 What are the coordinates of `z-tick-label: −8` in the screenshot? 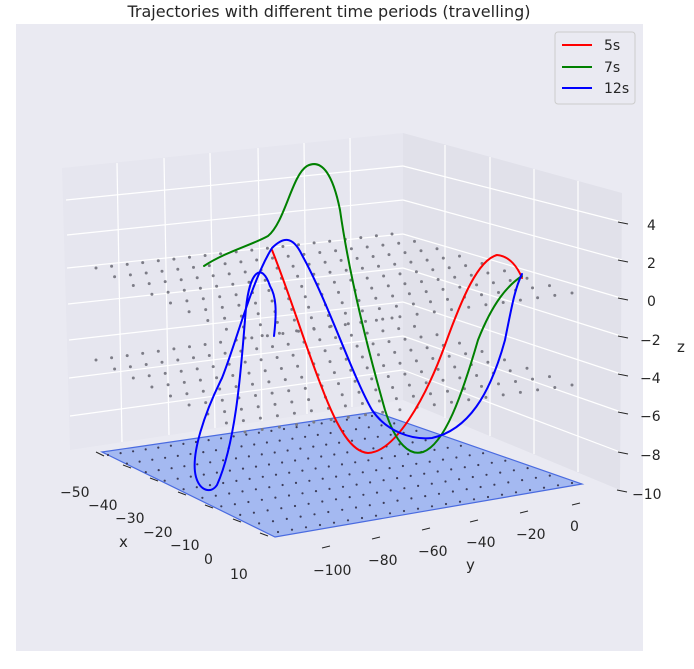 It's located at (650, 456).